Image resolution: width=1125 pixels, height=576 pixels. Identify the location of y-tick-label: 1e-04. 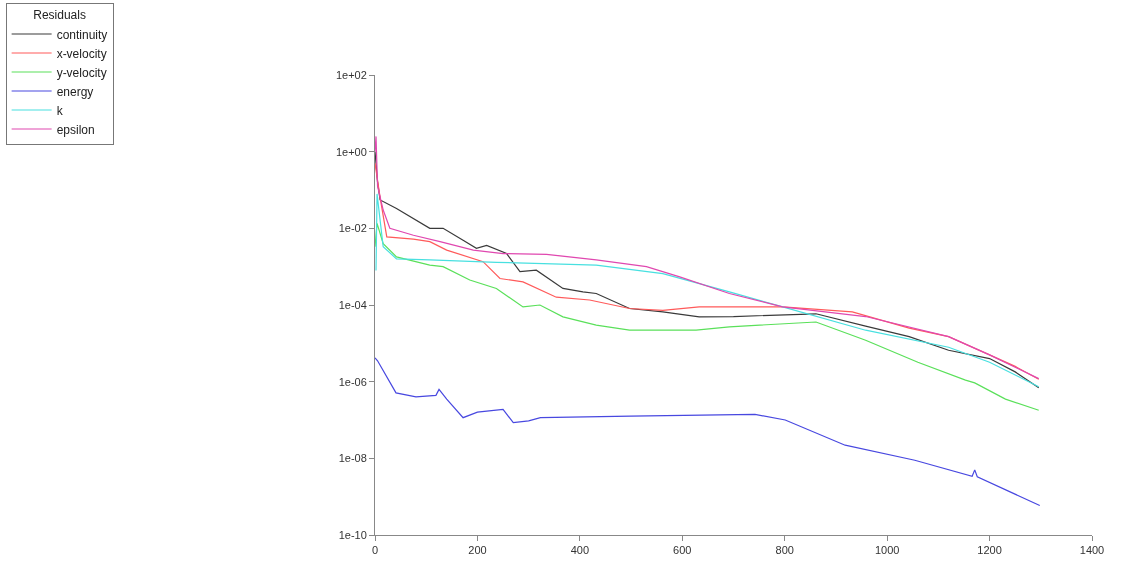
(352, 304).